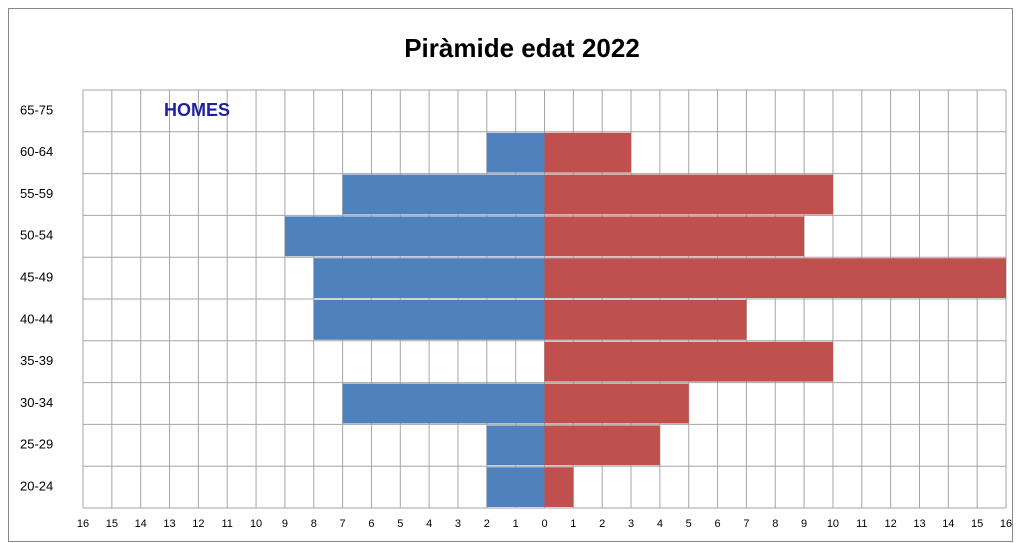 The height and width of the screenshot is (543, 1021). What do you see at coordinates (36, 318) in the screenshot?
I see `y-tick-label: 40-44` at bounding box center [36, 318].